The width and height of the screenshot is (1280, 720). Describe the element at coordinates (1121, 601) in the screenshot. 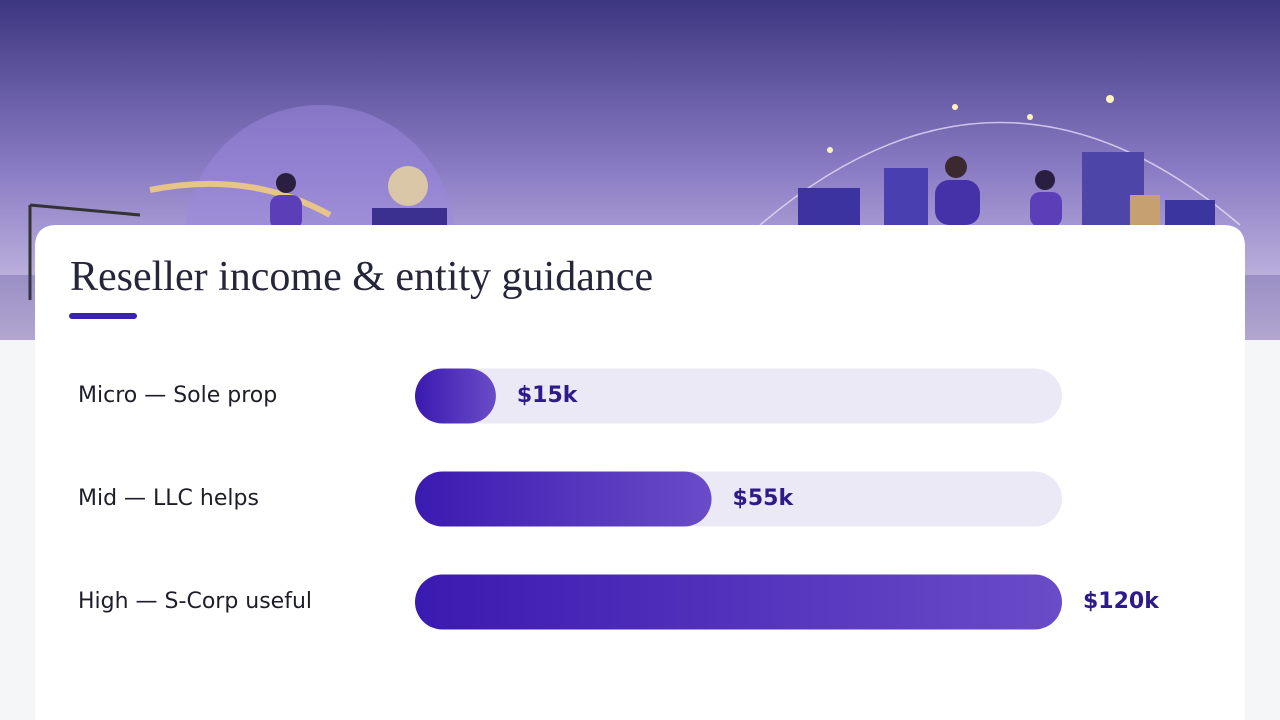

I see `value-label: $120k` at that location.